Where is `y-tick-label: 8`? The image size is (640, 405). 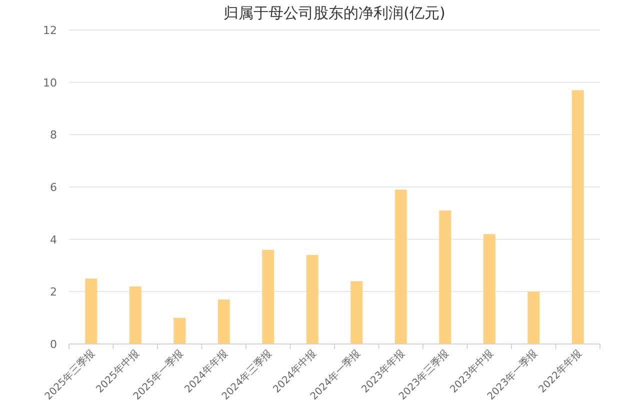
y-tick-label: 8 is located at coordinates (53, 135).